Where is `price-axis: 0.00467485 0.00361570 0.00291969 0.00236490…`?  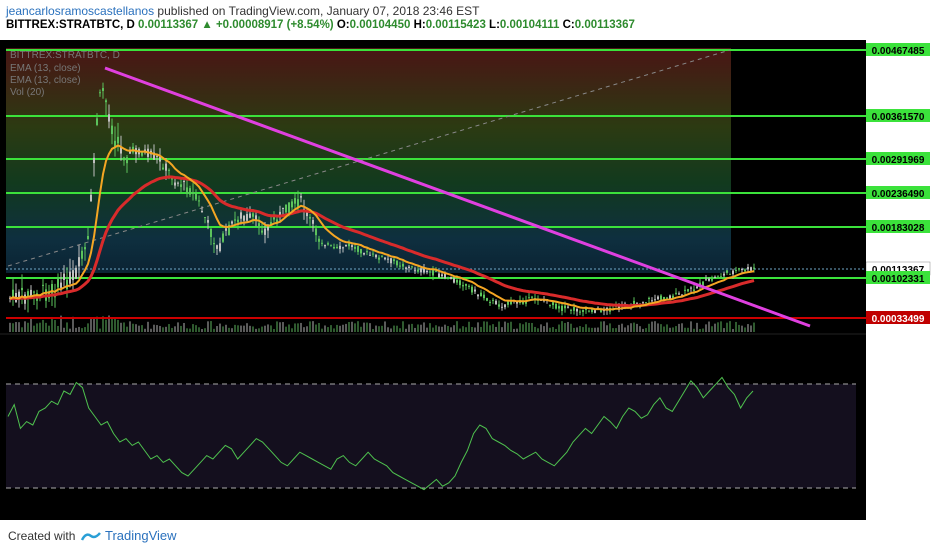 price-axis: 0.00467485 0.00361570 0.00291969 0.00236490… is located at coordinates (898, 280).